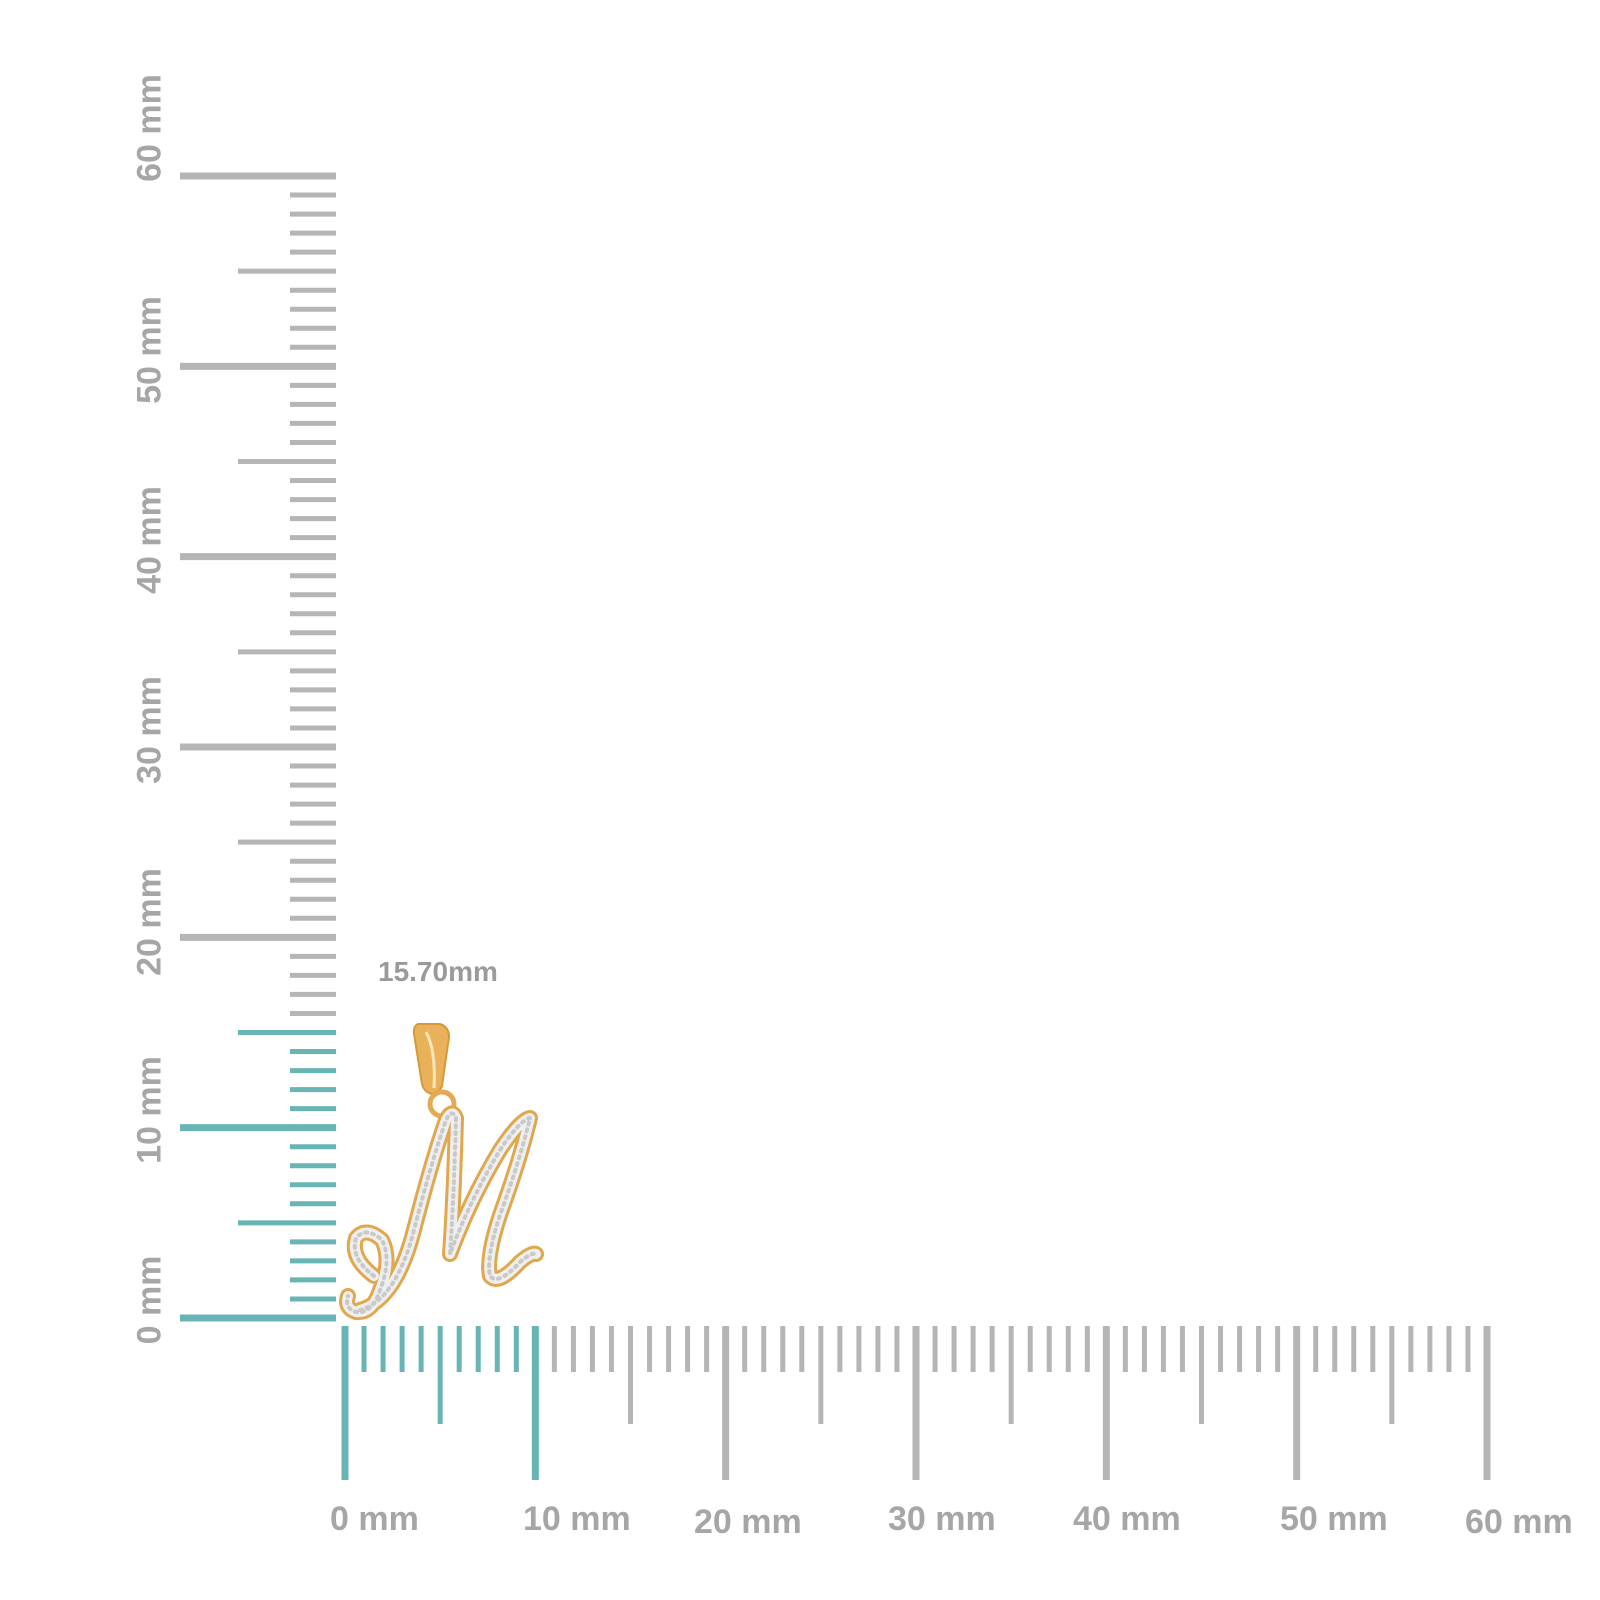 The width and height of the screenshot is (1600, 1600). I want to click on horizontal-label-40: 40 mm, so click(1127, 1519).